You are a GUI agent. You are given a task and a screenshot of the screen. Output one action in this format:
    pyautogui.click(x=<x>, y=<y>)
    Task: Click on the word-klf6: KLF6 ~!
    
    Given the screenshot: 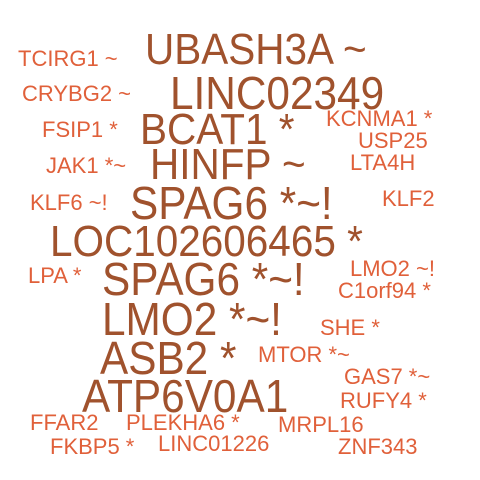 What is the action you would take?
    pyautogui.click(x=69, y=202)
    